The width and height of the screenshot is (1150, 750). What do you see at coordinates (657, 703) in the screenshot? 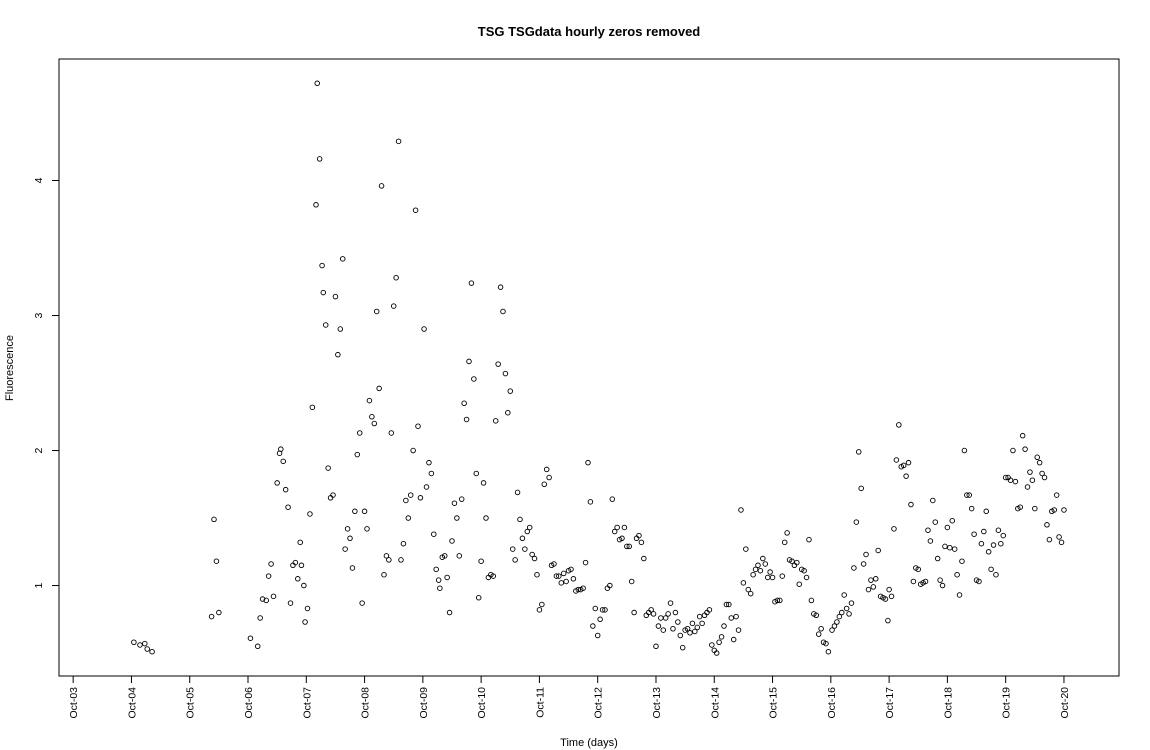
I see `x-tick-label: Oct-13` at bounding box center [657, 703].